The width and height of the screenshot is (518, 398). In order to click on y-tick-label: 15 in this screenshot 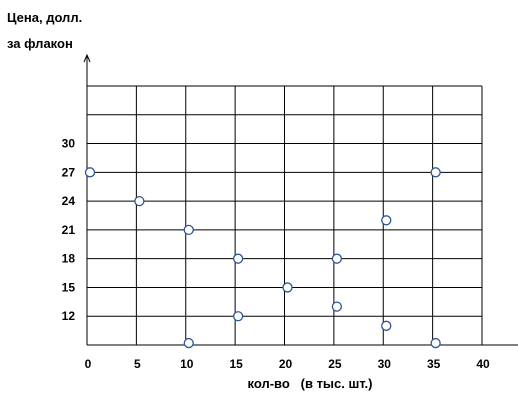, I will do `click(69, 287)`.